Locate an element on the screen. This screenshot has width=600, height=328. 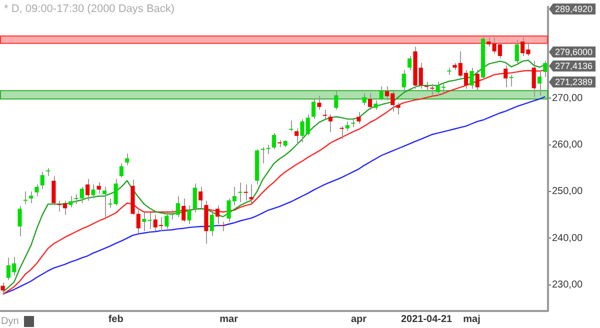
y-tick-label: 230,00 is located at coordinates (568, 285).